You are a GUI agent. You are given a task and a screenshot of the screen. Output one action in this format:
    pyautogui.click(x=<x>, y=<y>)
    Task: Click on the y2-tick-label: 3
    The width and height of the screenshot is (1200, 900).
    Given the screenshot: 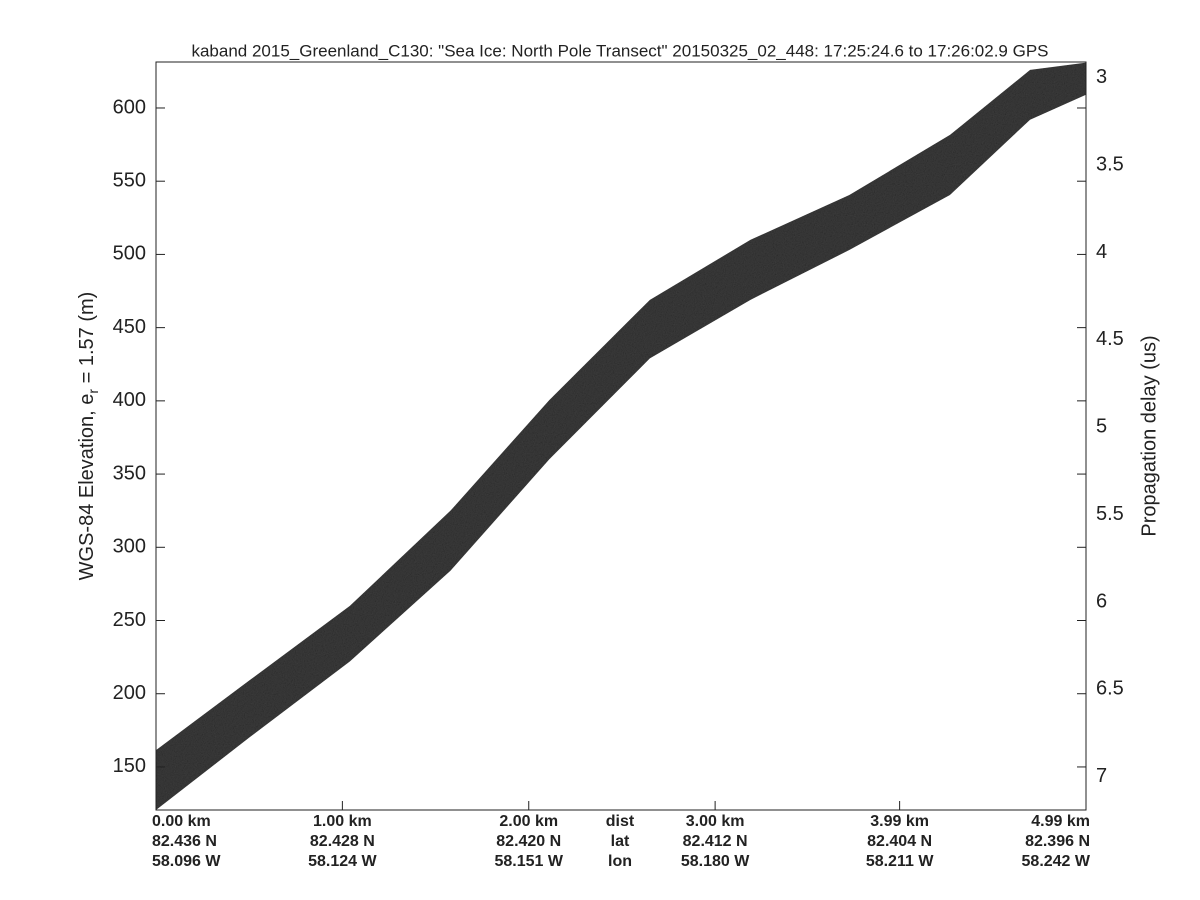 What is the action you would take?
    pyautogui.click(x=1101, y=77)
    